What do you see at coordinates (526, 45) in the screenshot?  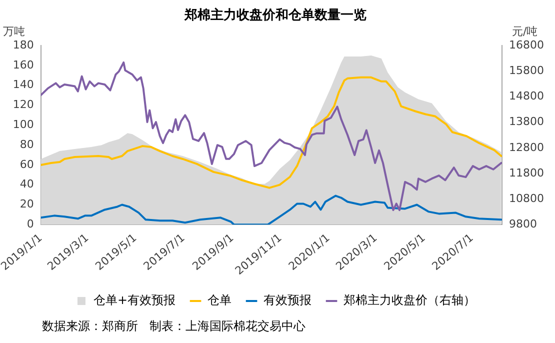 I see `y2-tick-label: 16800` at bounding box center [526, 45].